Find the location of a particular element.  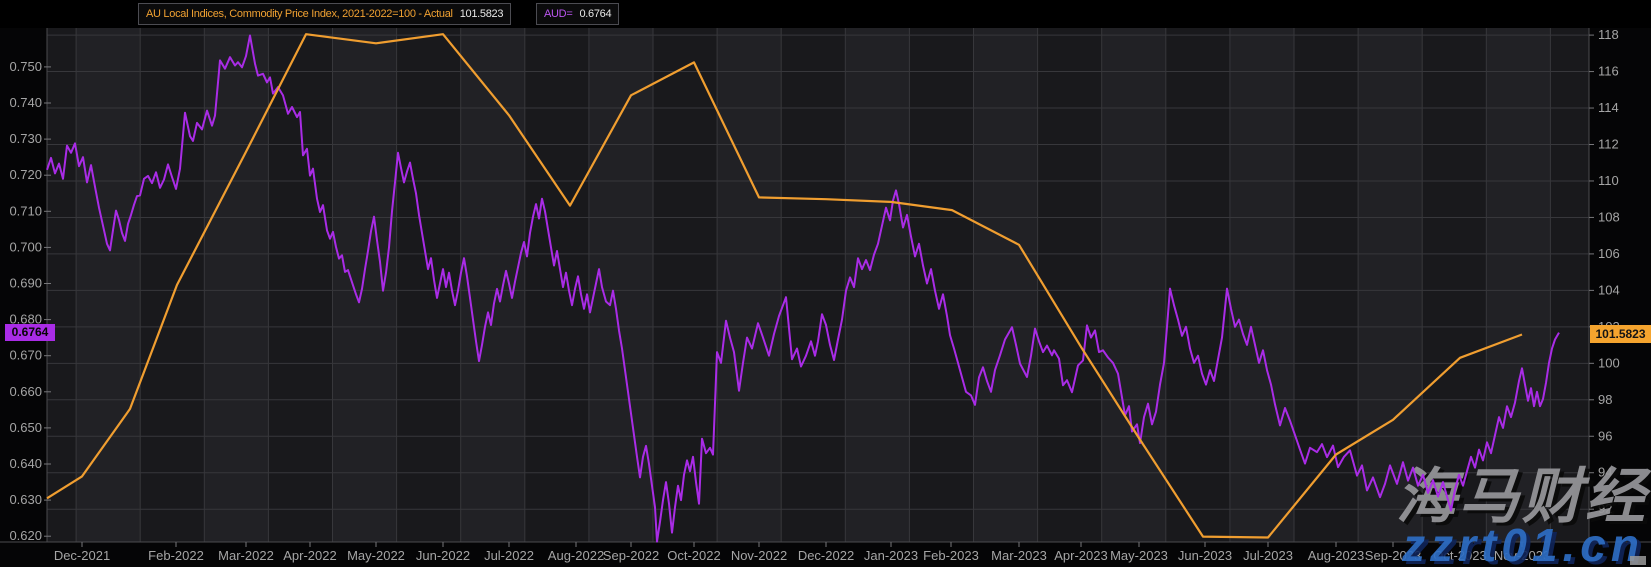

right-axis-label: 118 is located at coordinates (1608, 34).